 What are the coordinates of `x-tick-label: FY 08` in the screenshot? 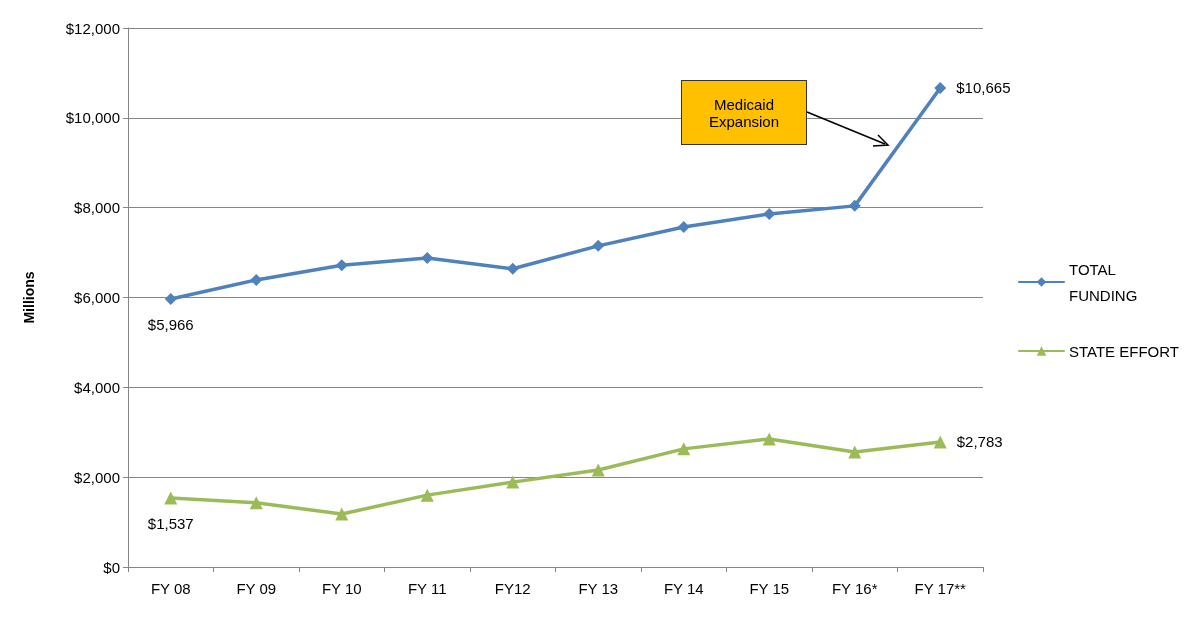 It's located at (170, 588).